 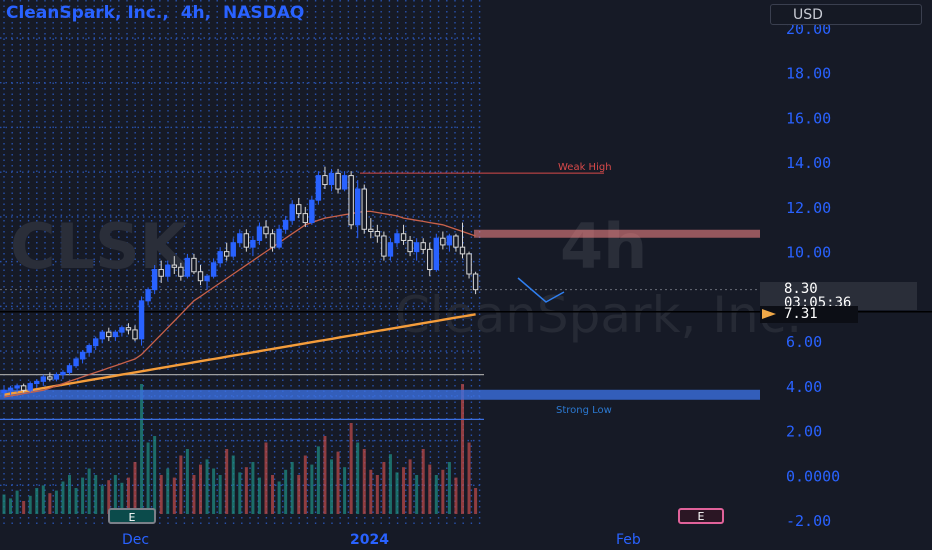 What do you see at coordinates (585, 167) in the screenshot?
I see `weak-high-label: Weak High` at bounding box center [585, 167].